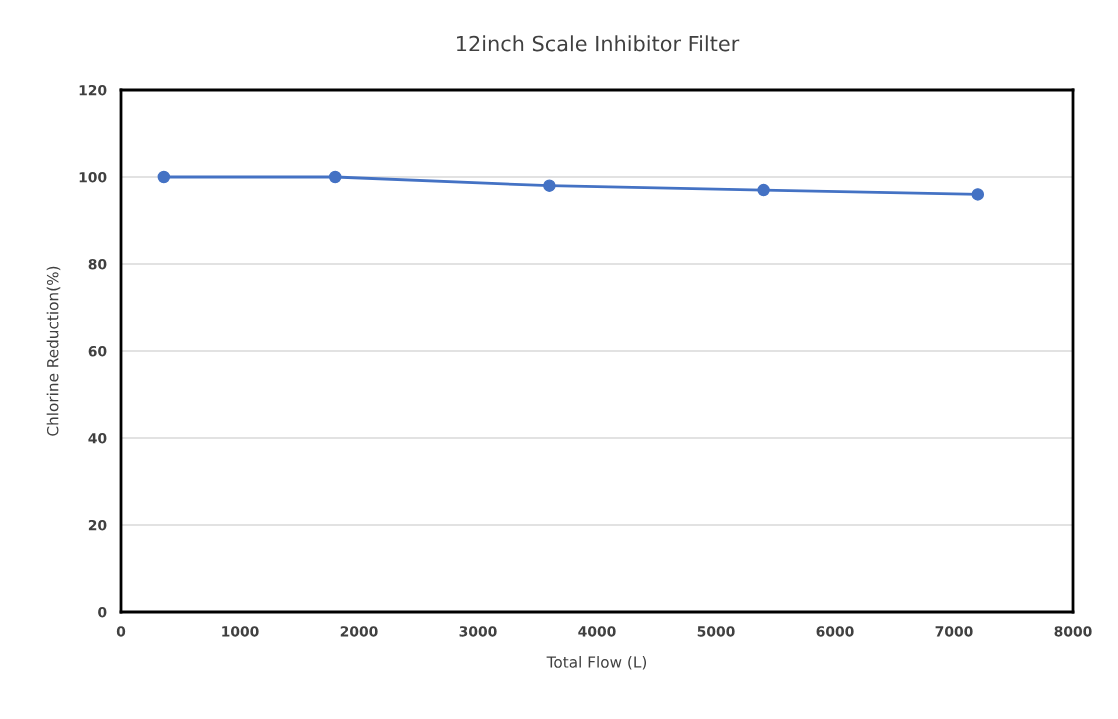 The width and height of the screenshot is (1118, 719). Describe the element at coordinates (598, 43) in the screenshot. I see `chart-title: 12inch Scale Inhibitor Filter` at that location.